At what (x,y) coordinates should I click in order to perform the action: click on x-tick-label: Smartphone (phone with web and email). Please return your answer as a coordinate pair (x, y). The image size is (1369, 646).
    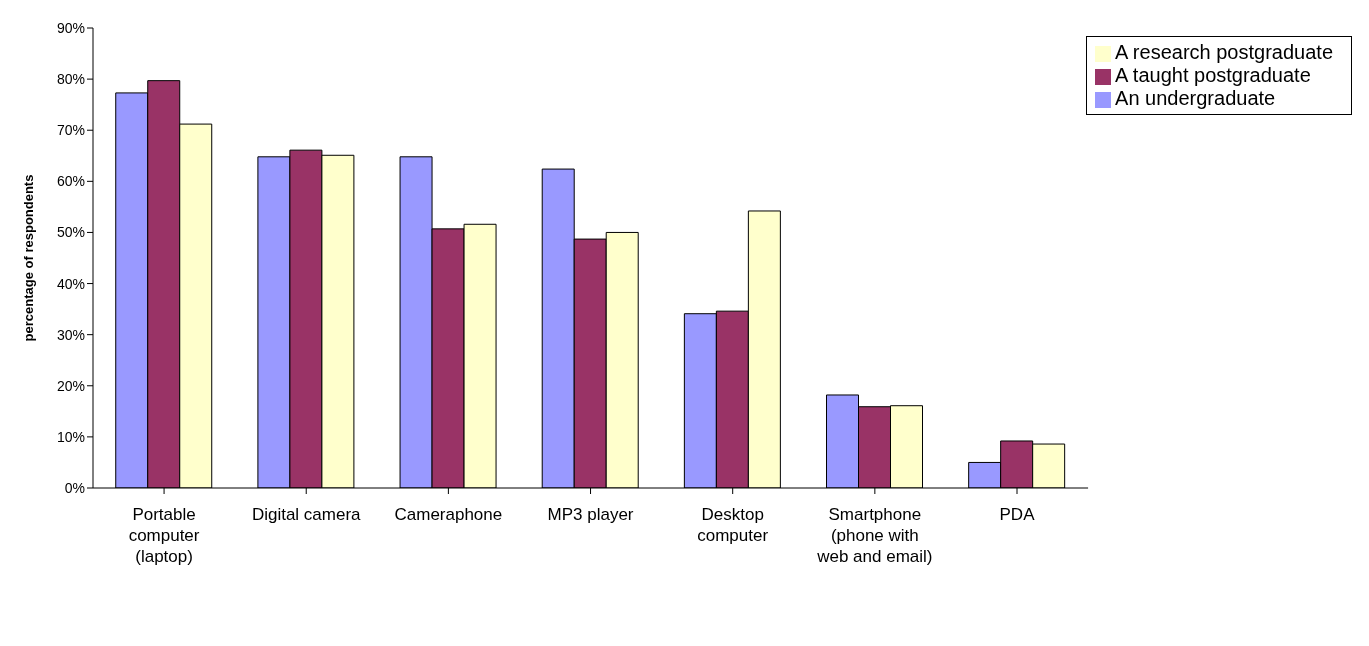
    Looking at the image, I should click on (874, 535).